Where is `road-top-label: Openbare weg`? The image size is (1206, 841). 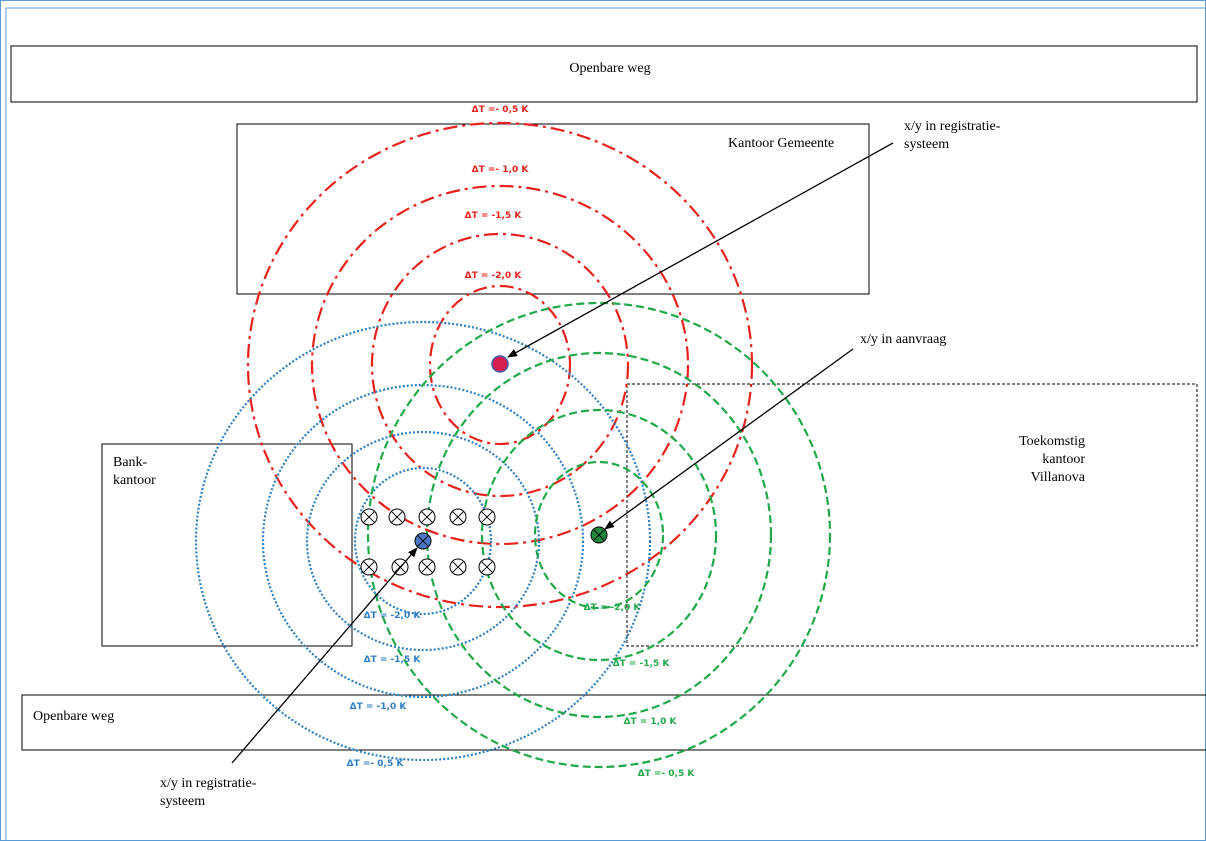
road-top-label: Openbare weg is located at coordinates (609, 68).